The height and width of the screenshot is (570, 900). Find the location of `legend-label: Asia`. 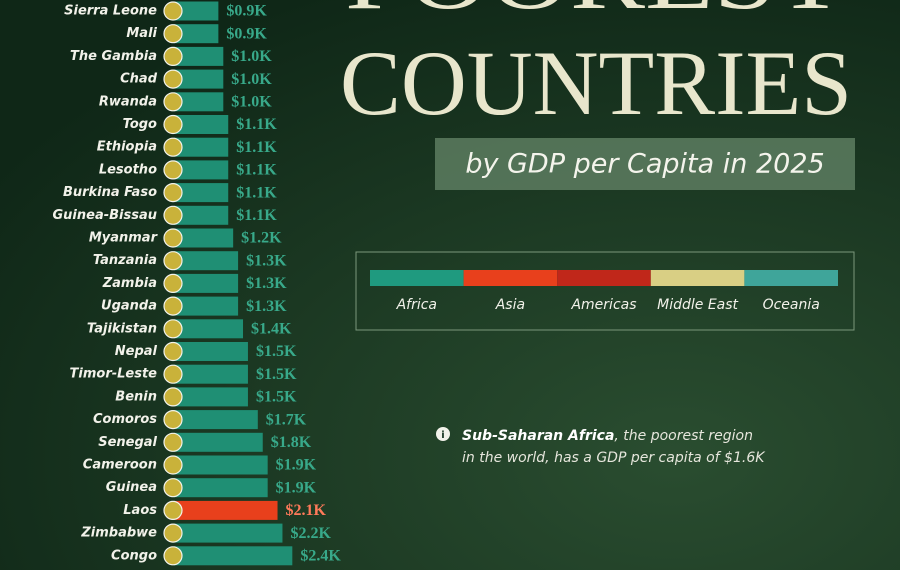

legend-label: Asia is located at coordinates (510, 305).